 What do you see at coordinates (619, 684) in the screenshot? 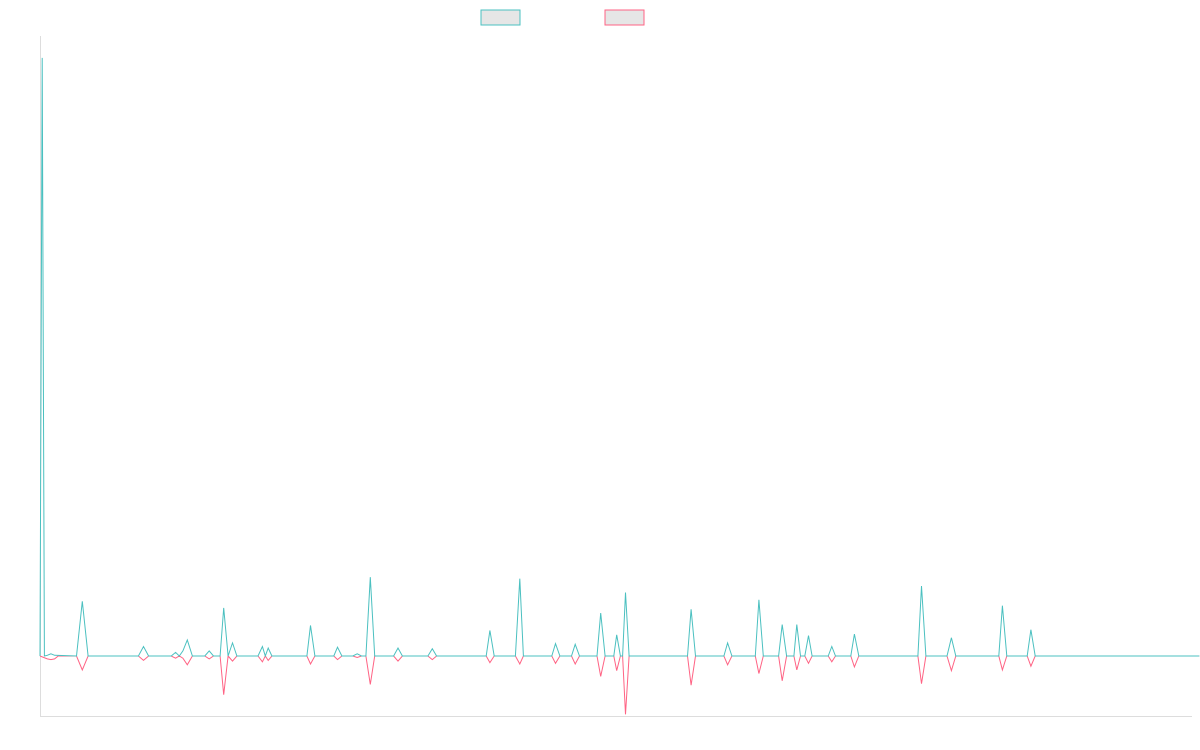
I see `series-line-b` at bounding box center [619, 684].